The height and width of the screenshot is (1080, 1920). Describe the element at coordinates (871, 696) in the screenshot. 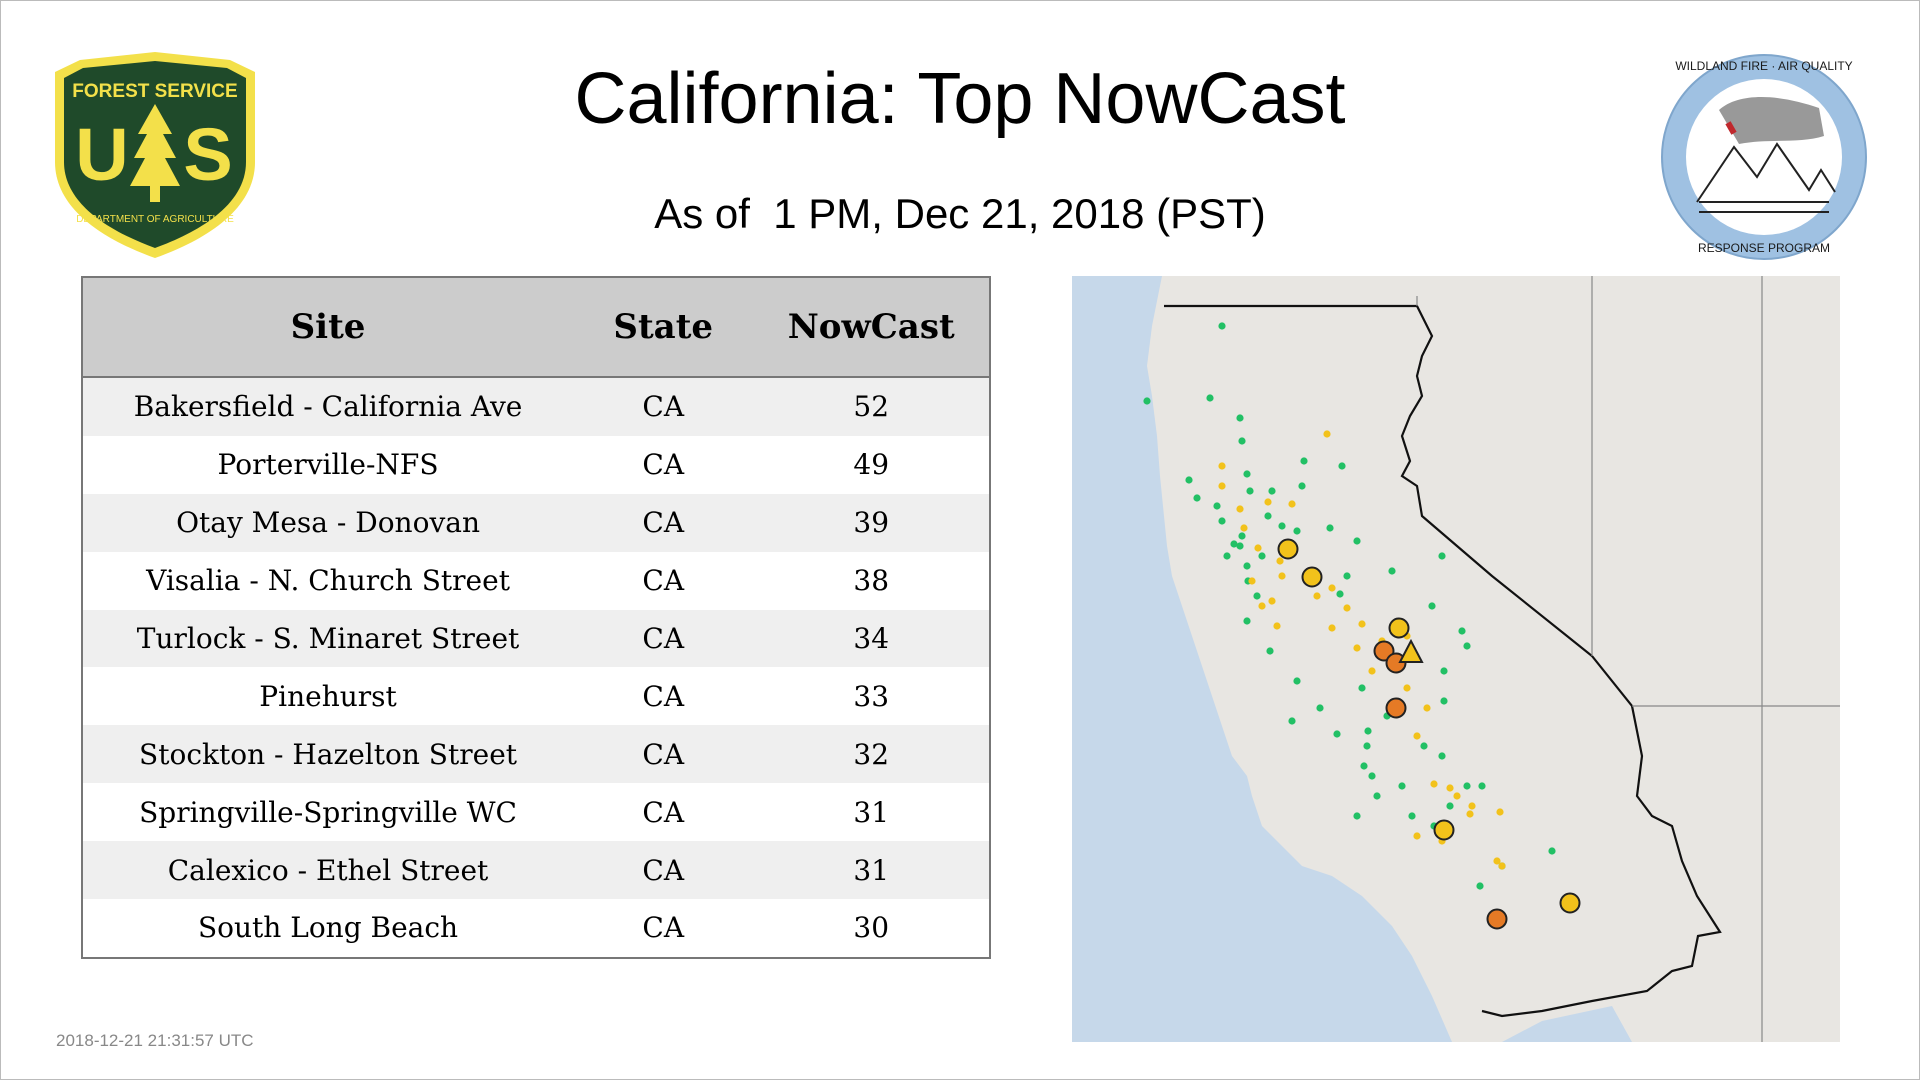

I see `cell-nowcast: 33` at that location.